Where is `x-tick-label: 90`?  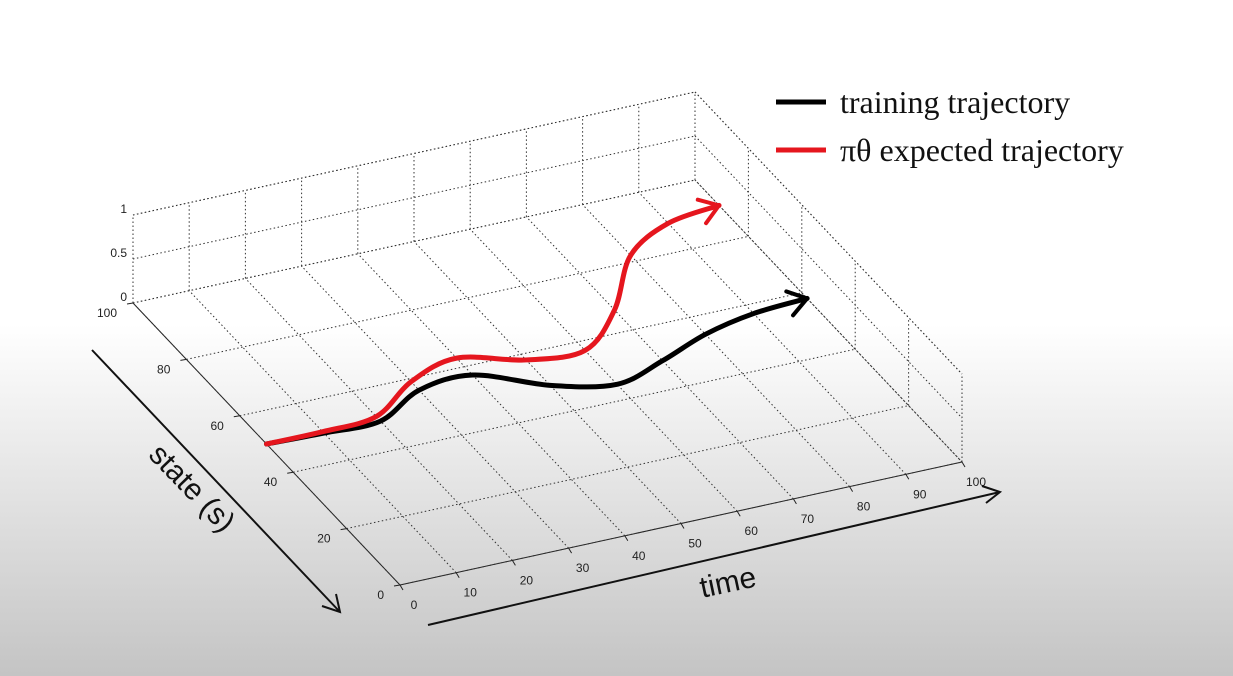
x-tick-label: 90 is located at coordinates (920, 494).